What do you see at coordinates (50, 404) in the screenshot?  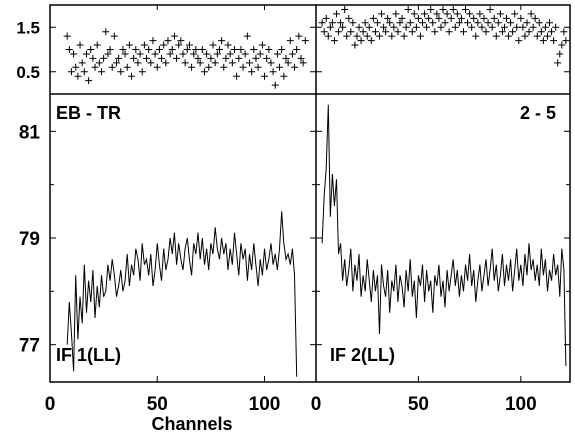 I see `x-tick-label: 0` at bounding box center [50, 404].